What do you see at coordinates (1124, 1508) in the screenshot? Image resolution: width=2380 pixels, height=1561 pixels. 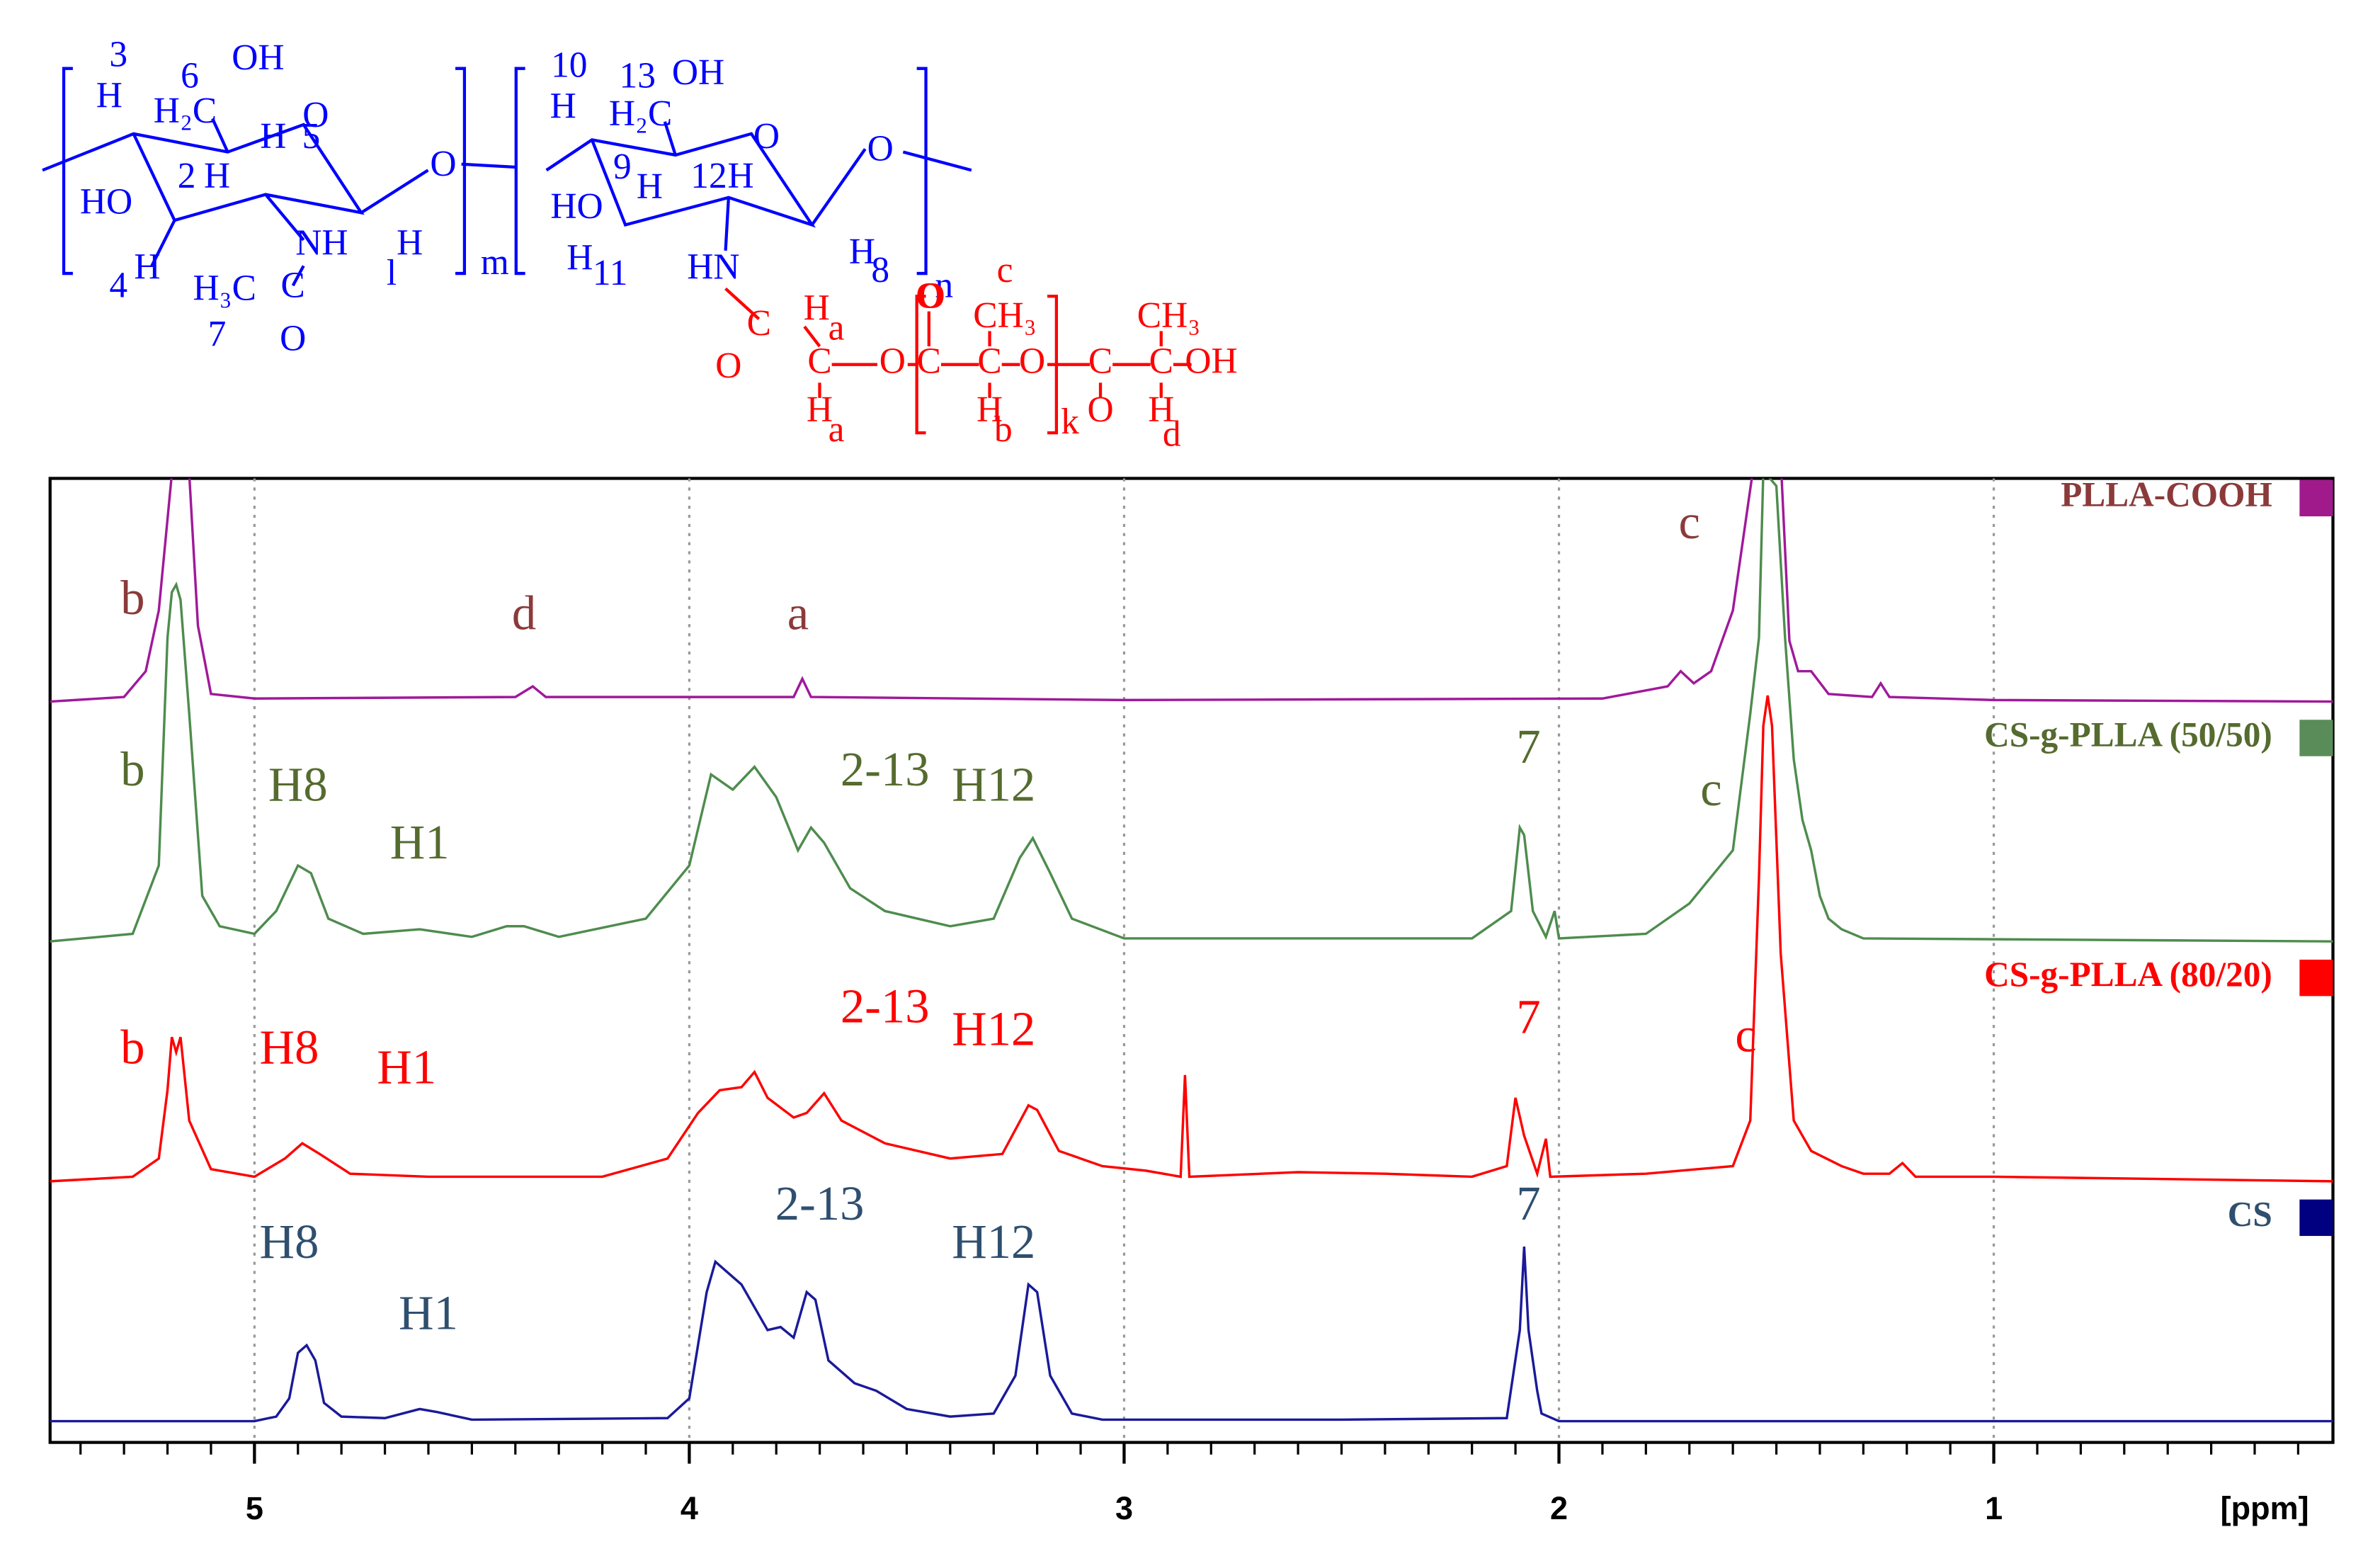 I see `x-tick-label: 3` at bounding box center [1124, 1508].